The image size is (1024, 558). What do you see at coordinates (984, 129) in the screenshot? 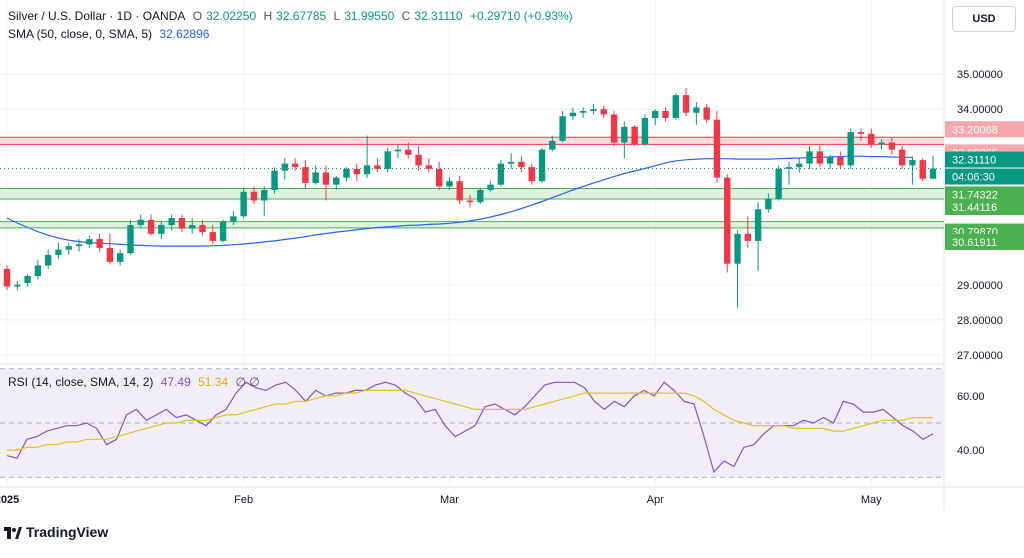
I see `resistance-top-label-bg` at bounding box center [984, 129].